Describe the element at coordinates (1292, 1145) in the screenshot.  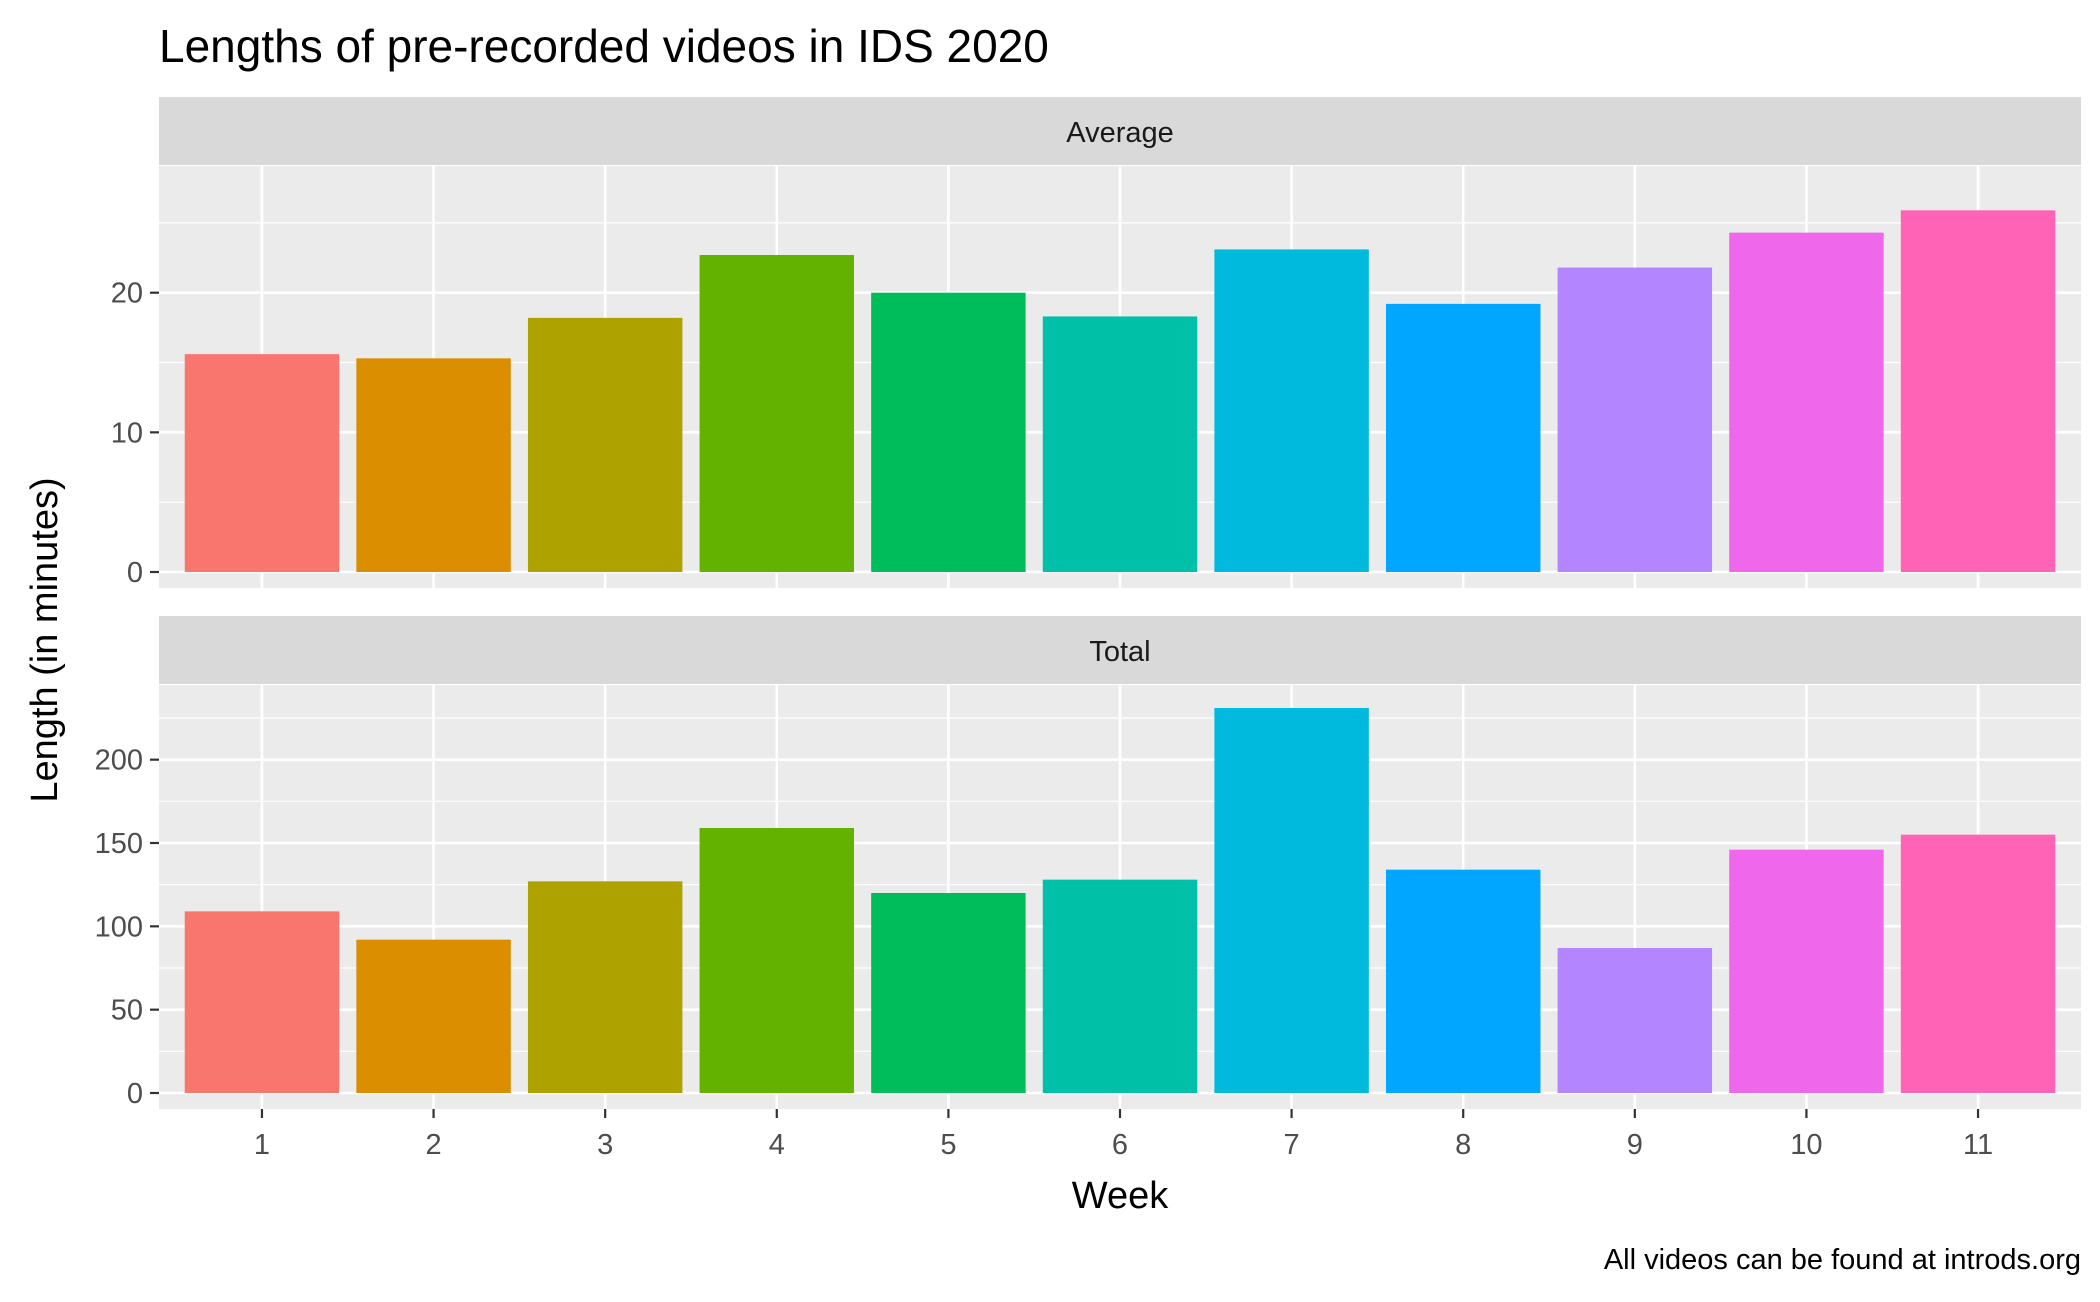
I see `x-tick-label: 7` at that location.